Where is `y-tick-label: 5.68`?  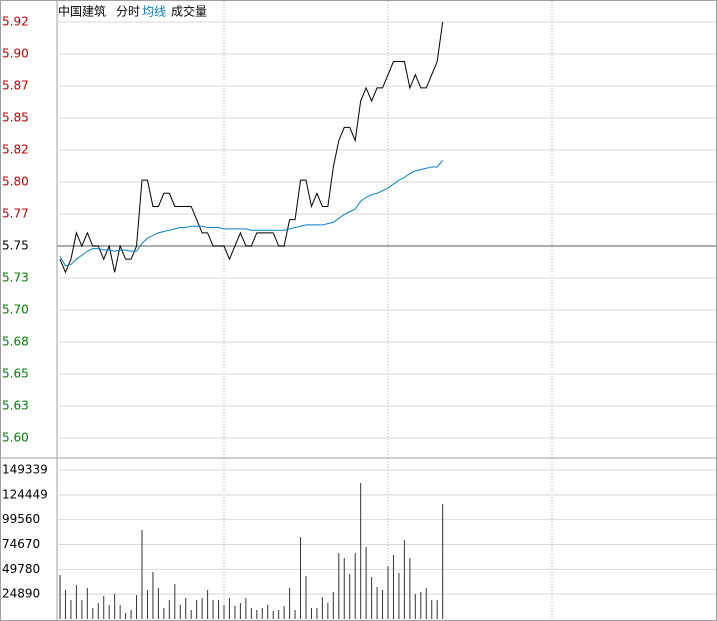
y-tick-label: 5.68 is located at coordinates (15, 342).